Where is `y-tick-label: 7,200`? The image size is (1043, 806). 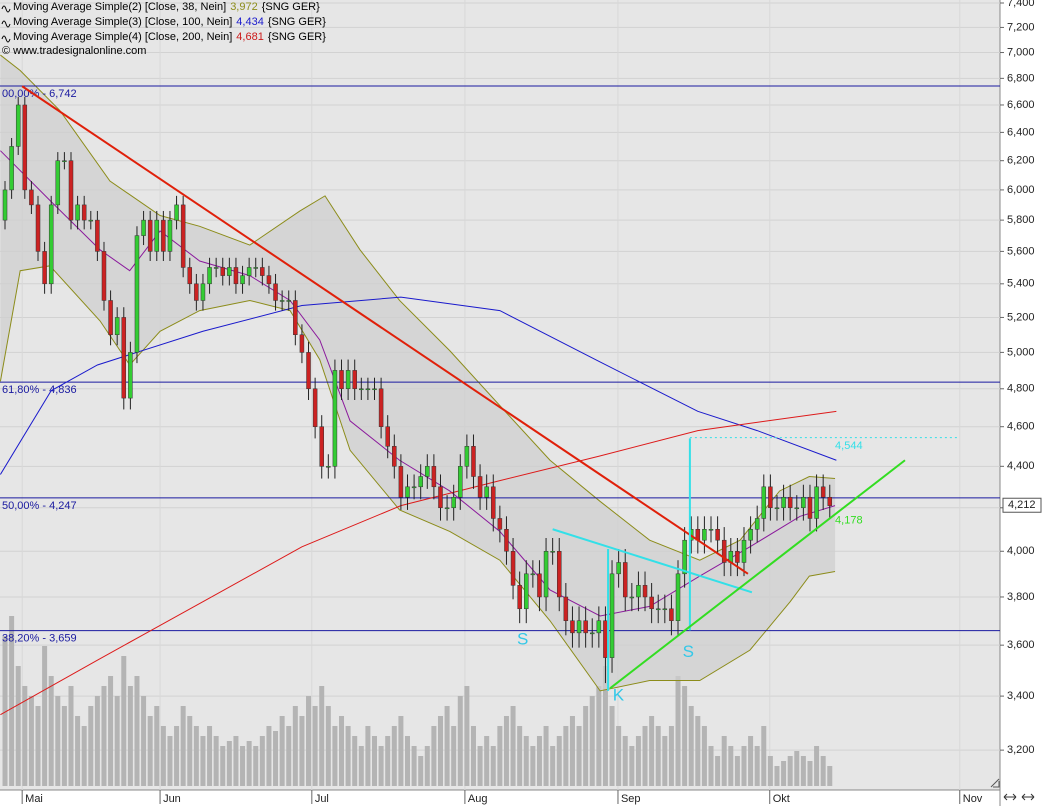 y-tick-label: 7,200 is located at coordinates (1021, 27).